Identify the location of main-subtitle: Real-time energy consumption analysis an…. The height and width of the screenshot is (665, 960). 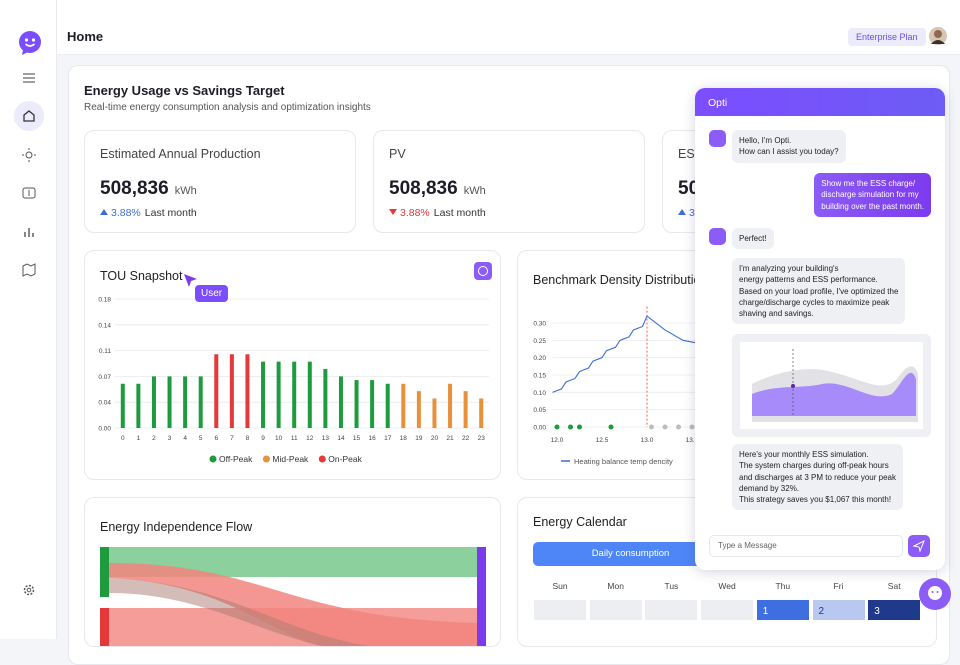
(227, 107).